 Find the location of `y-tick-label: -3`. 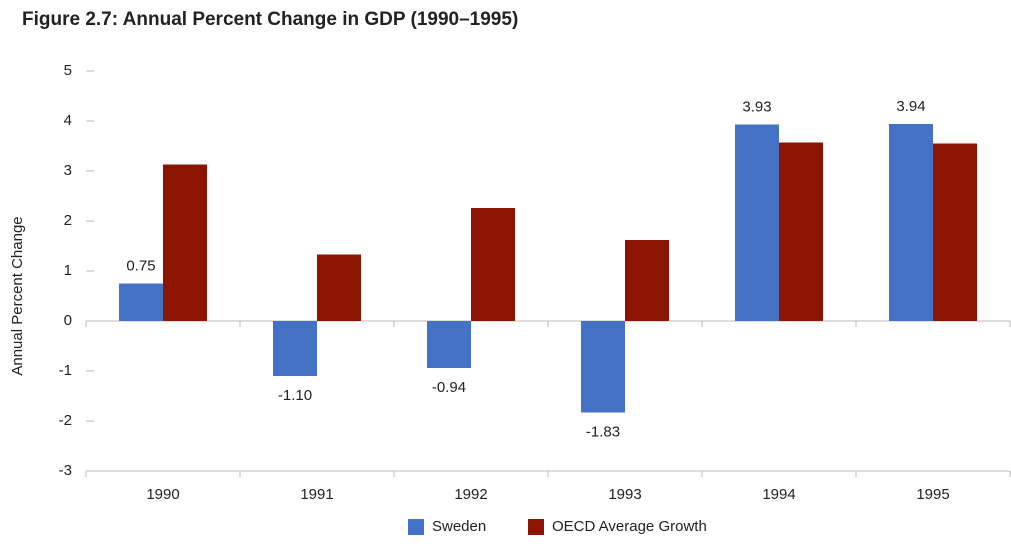

y-tick-label: -3 is located at coordinates (65, 470).